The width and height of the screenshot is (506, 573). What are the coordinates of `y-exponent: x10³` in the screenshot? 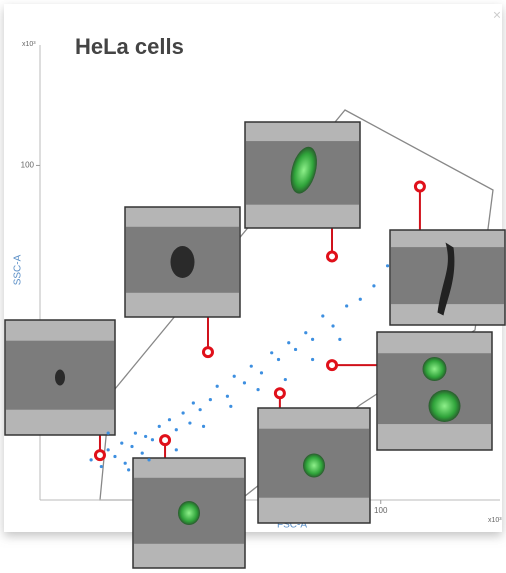 It's located at (29, 44).